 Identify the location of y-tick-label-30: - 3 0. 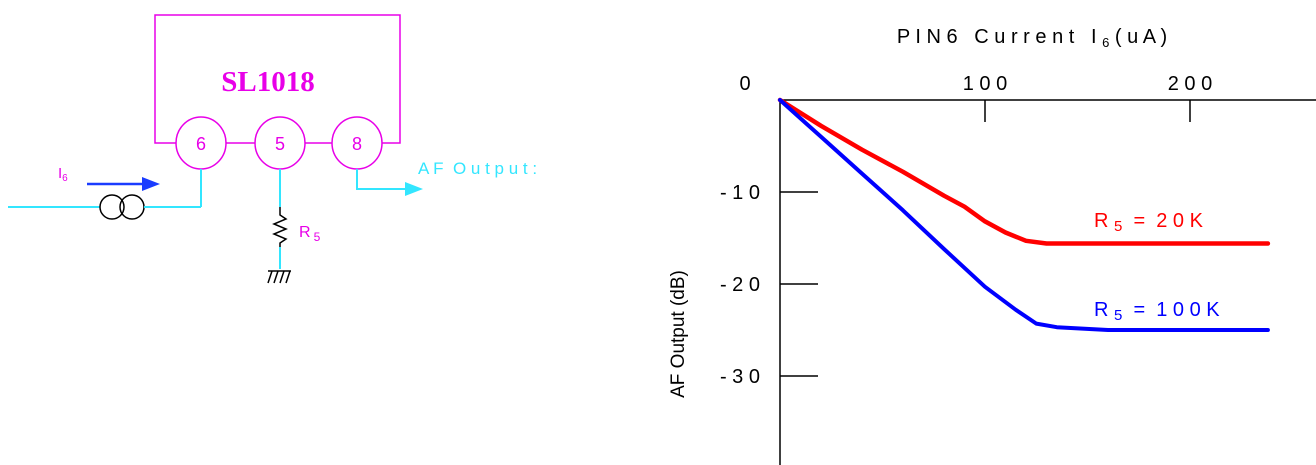
(740, 377).